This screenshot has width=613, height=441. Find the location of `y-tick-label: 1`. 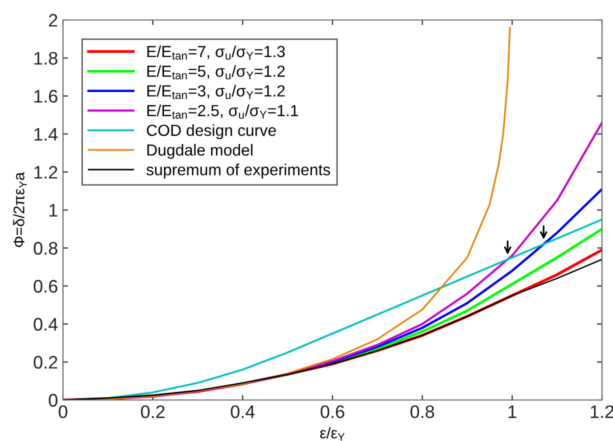

y-tick-label: 1 is located at coordinates (53, 210).